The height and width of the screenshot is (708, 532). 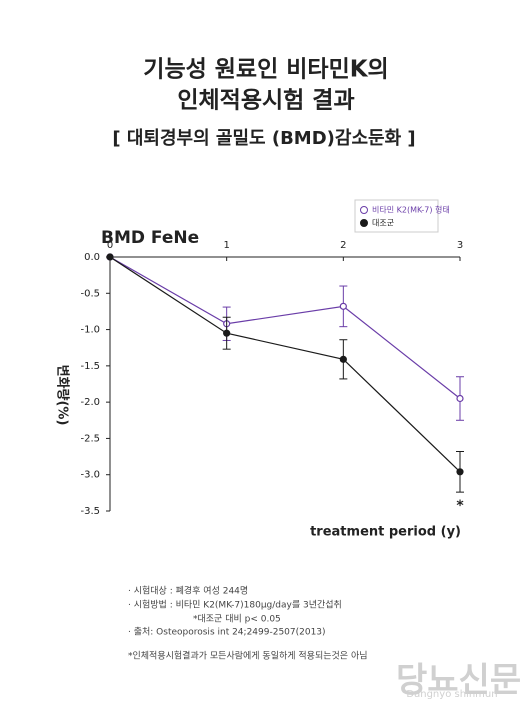 What do you see at coordinates (265, 70) in the screenshot?
I see `title-line: 기능성 원료인 비타민K의` at bounding box center [265, 70].